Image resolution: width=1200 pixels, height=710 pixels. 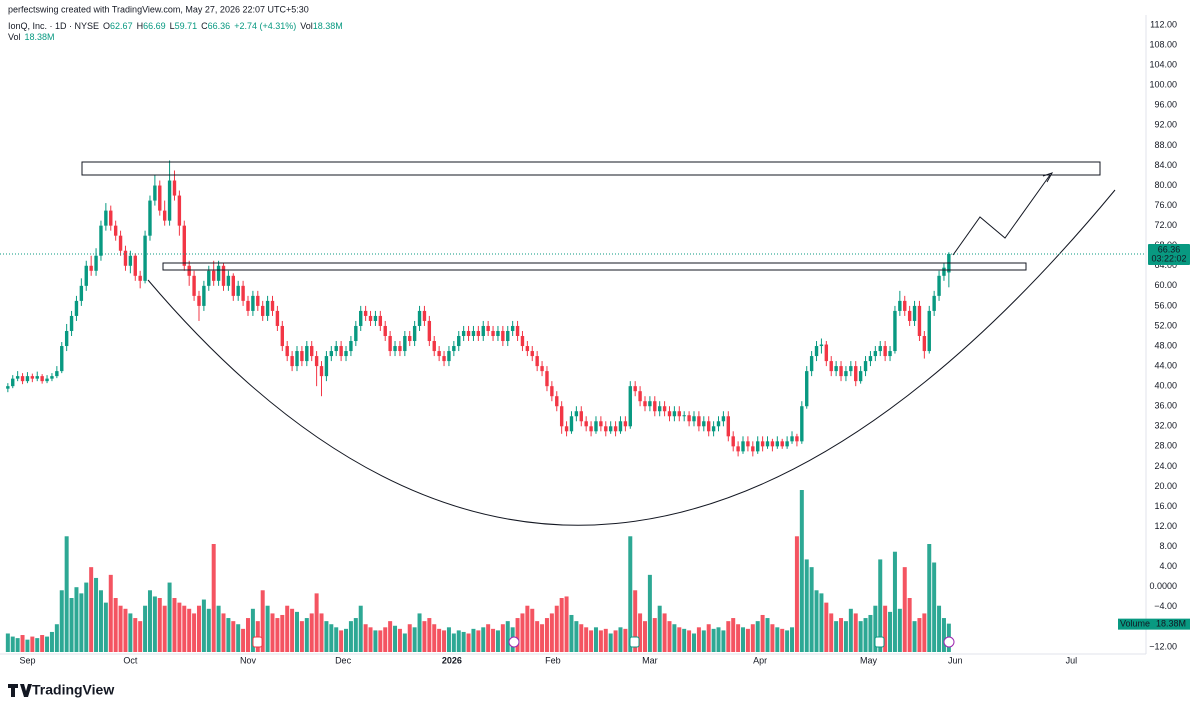 What do you see at coordinates (121, 26) in the screenshot?
I see `ohlc-value: 62.67` at bounding box center [121, 26].